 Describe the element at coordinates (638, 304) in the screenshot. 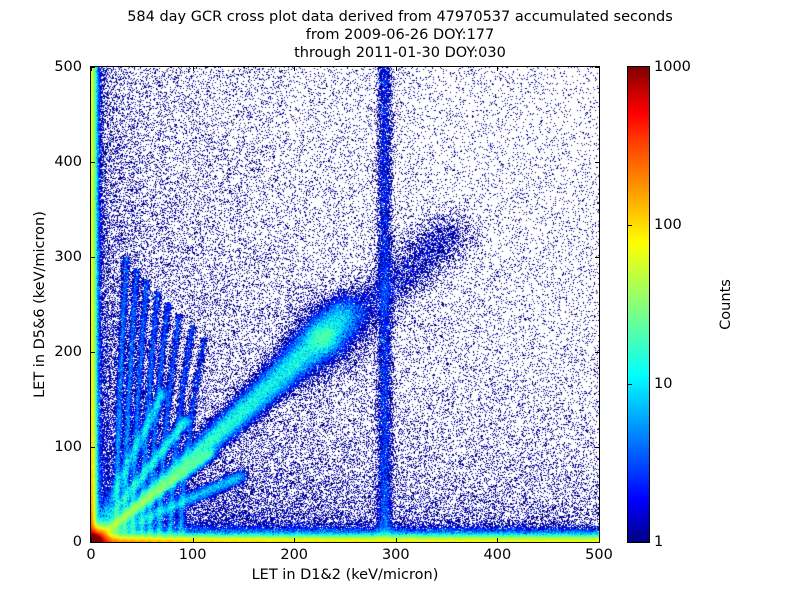

I see `colorbar-gradient` at that location.